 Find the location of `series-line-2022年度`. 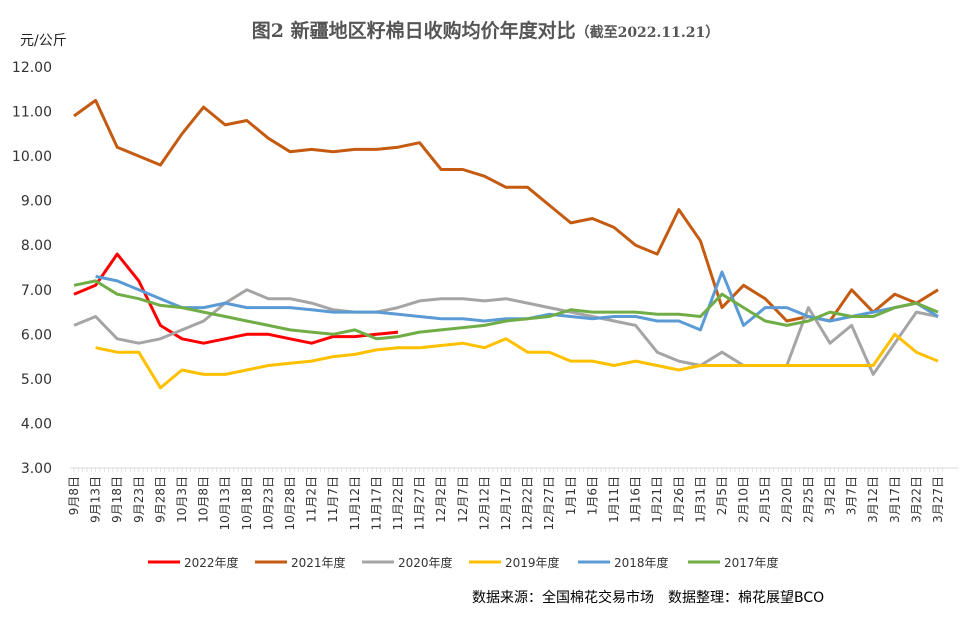

series-line-2022年度 is located at coordinates (236, 298).